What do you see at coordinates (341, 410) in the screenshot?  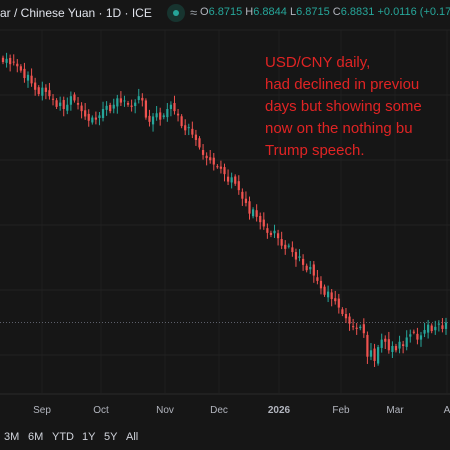 I see `x-tick-label: Feb` at bounding box center [341, 410].